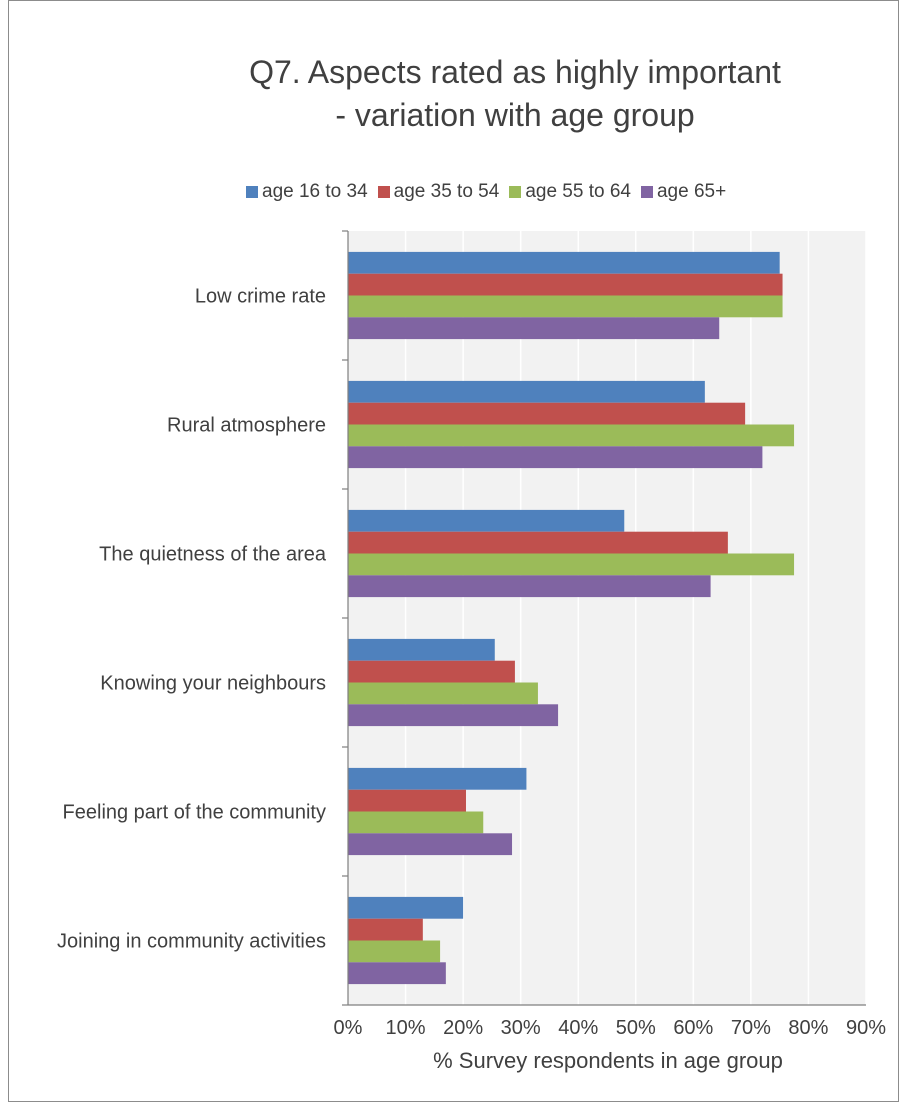 The image size is (906, 1103). What do you see at coordinates (608, 1060) in the screenshot?
I see `x-axis-title: % Survey respondents in age group` at bounding box center [608, 1060].